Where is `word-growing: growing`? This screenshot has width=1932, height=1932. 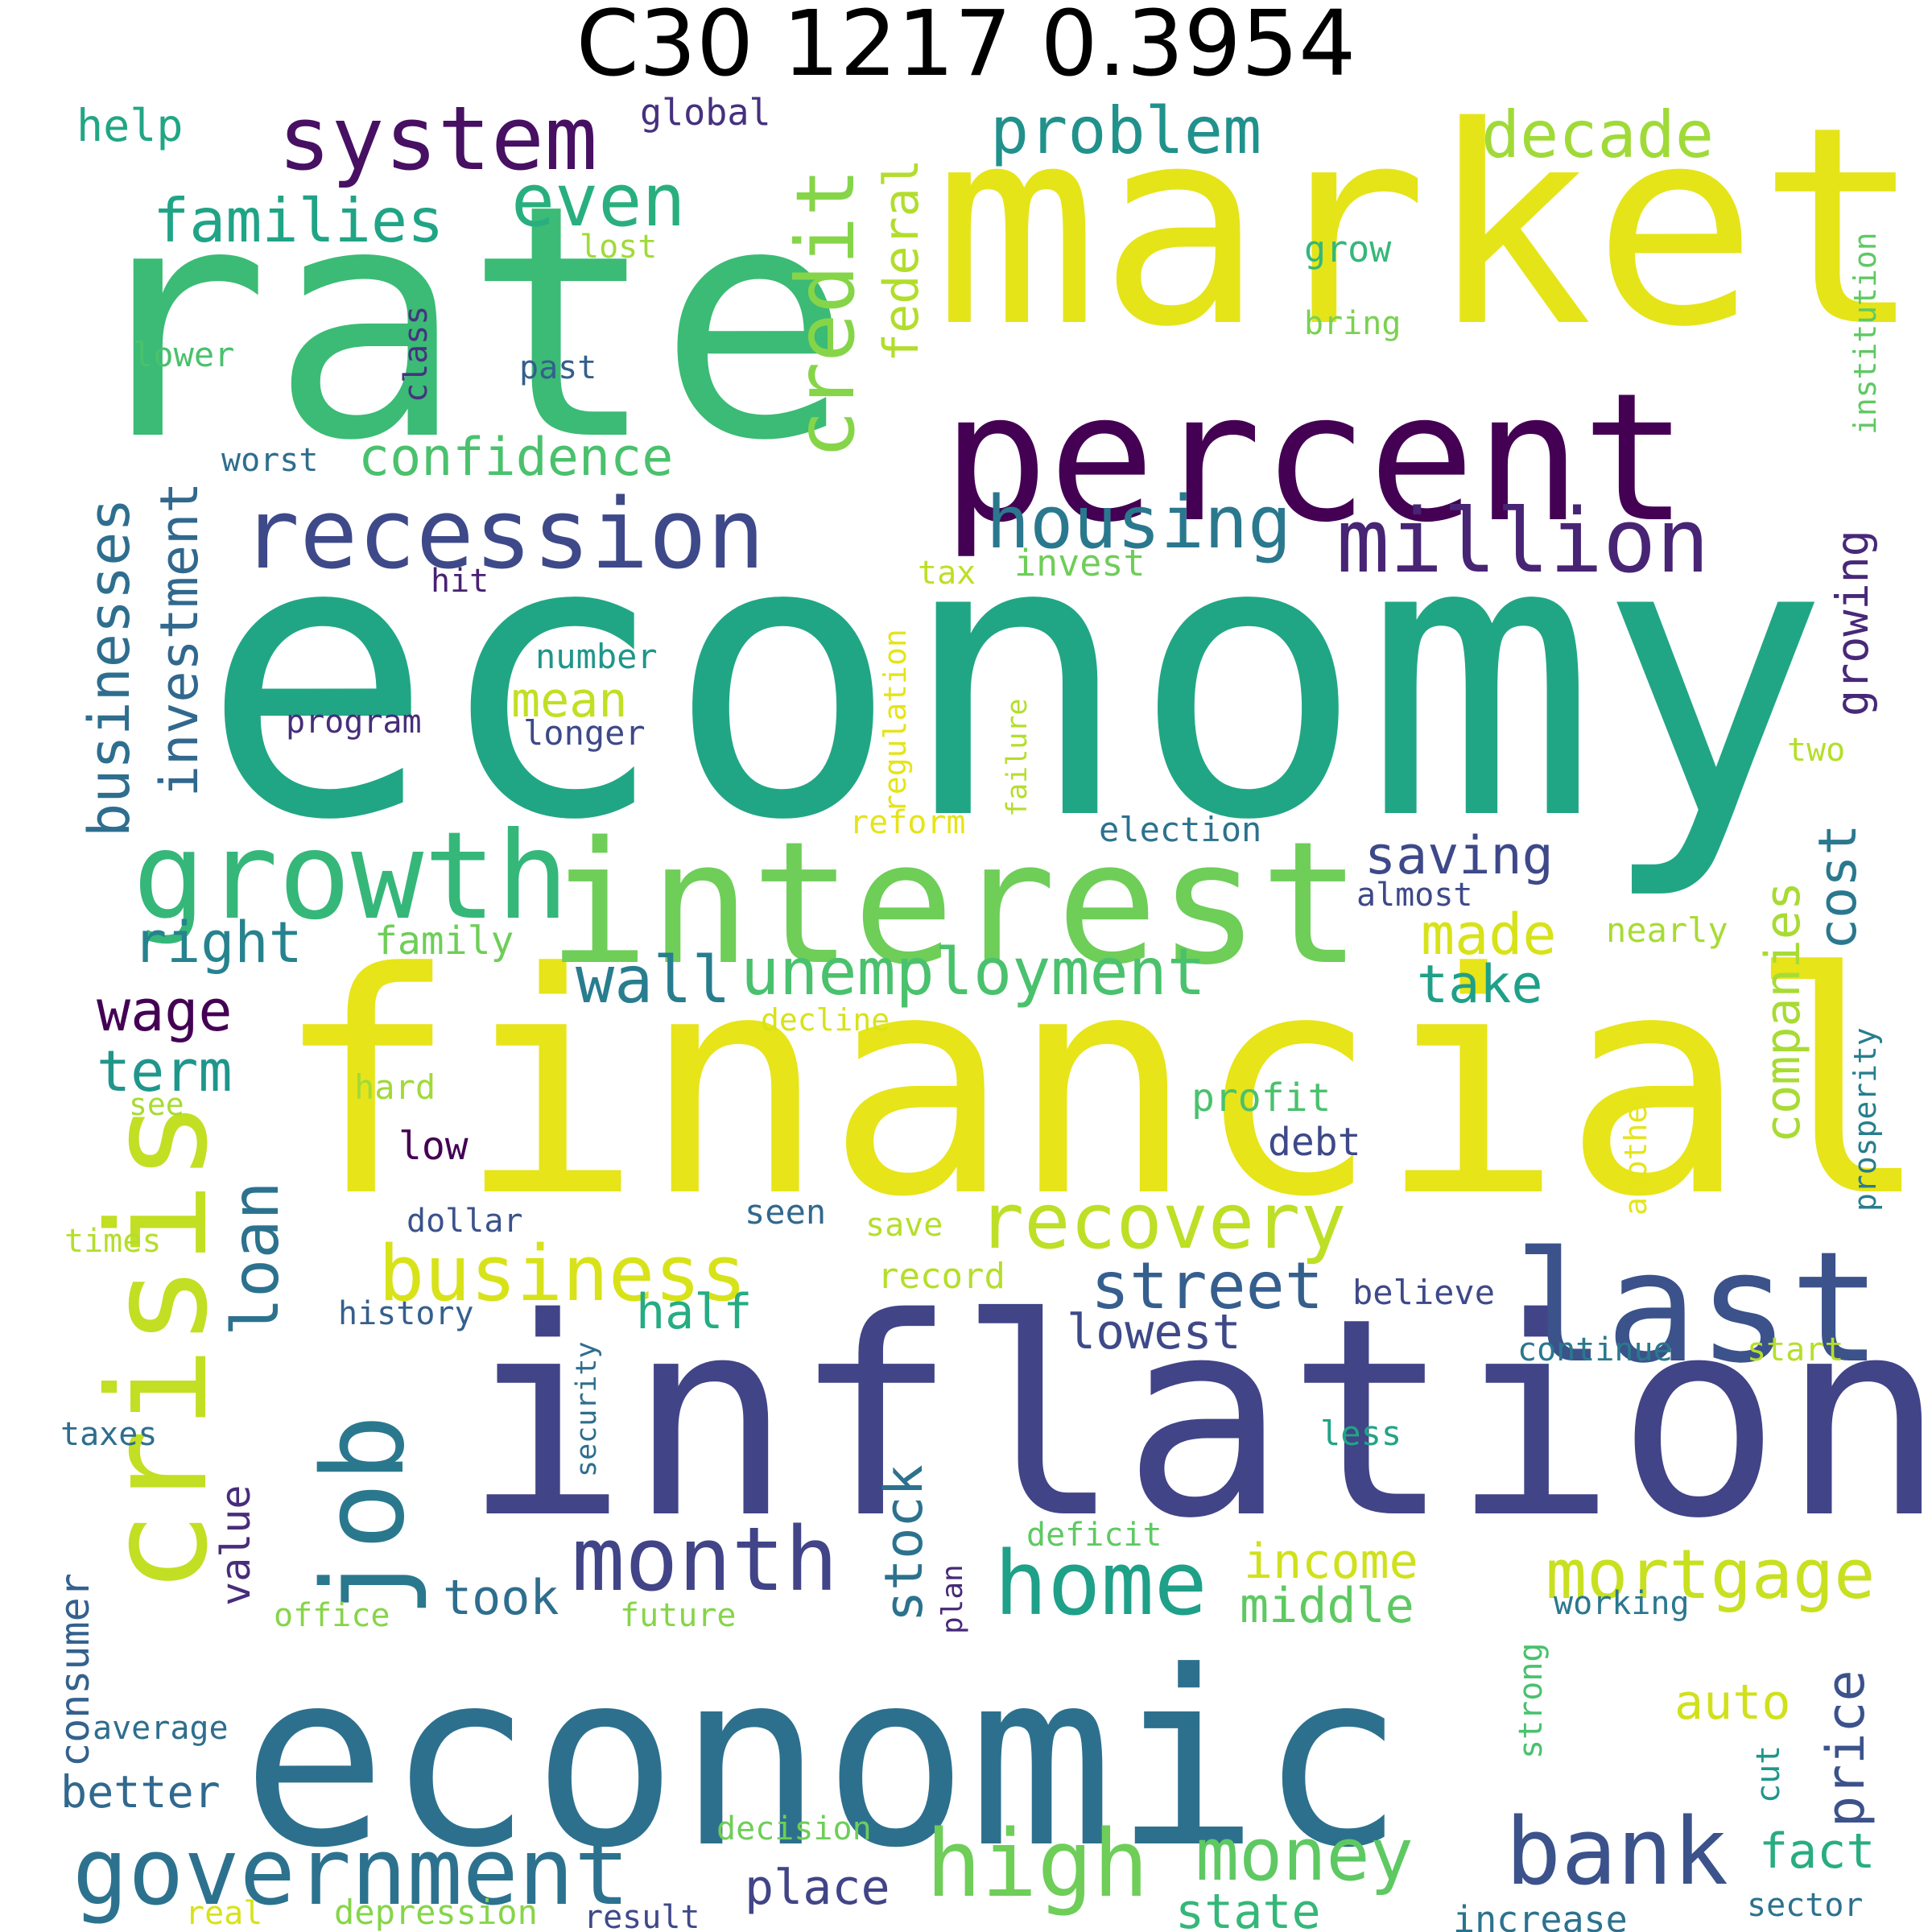 word-growing: growing is located at coordinates (1852, 623).